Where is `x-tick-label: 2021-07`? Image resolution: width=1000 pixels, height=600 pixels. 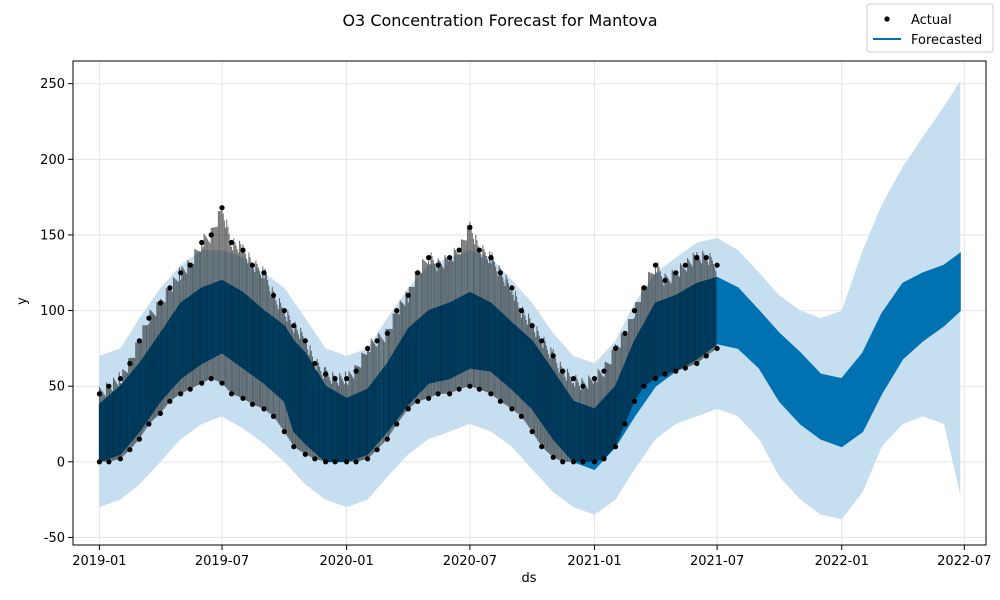 x-tick-label: 2021-07 is located at coordinates (717, 561).